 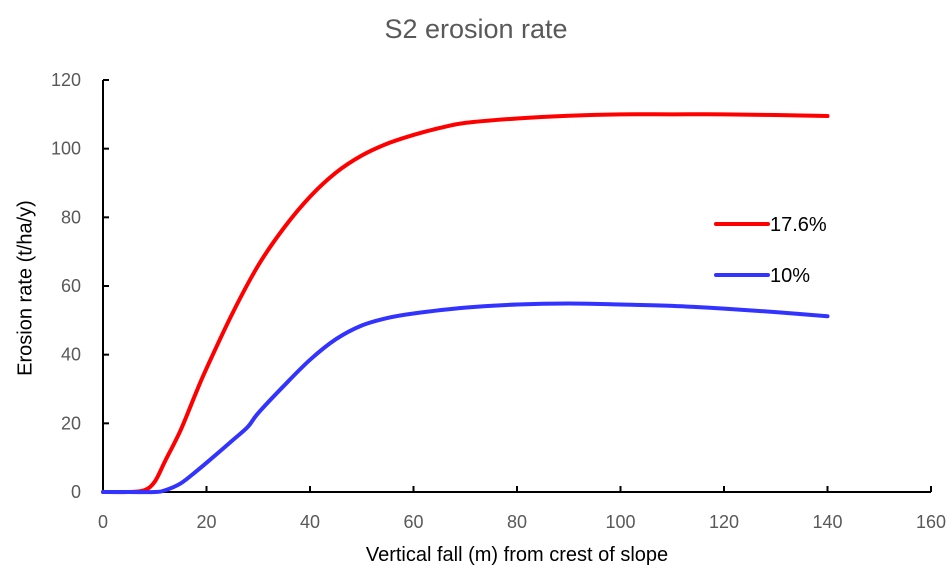 What do you see at coordinates (66, 80) in the screenshot?
I see `y-tick-label-6: 120` at bounding box center [66, 80].